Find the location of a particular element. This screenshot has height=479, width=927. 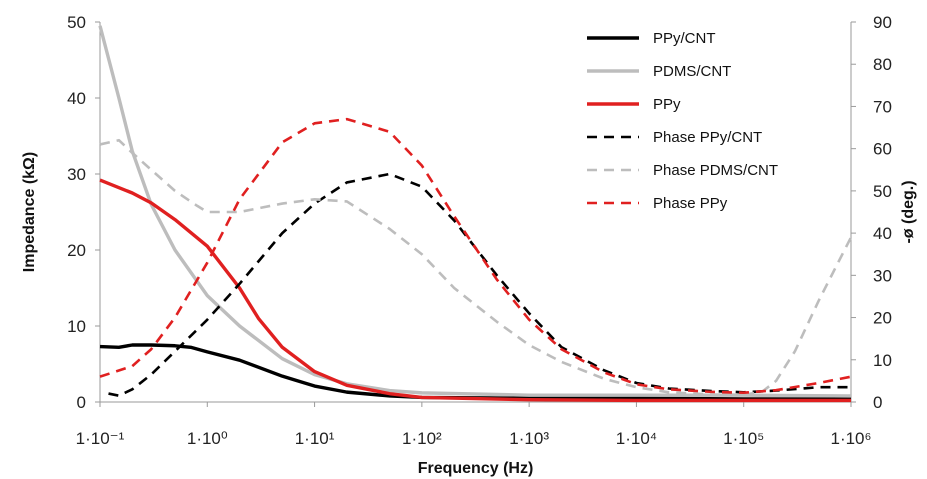

x-tick-label: 1·10⁰ is located at coordinates (207, 438).